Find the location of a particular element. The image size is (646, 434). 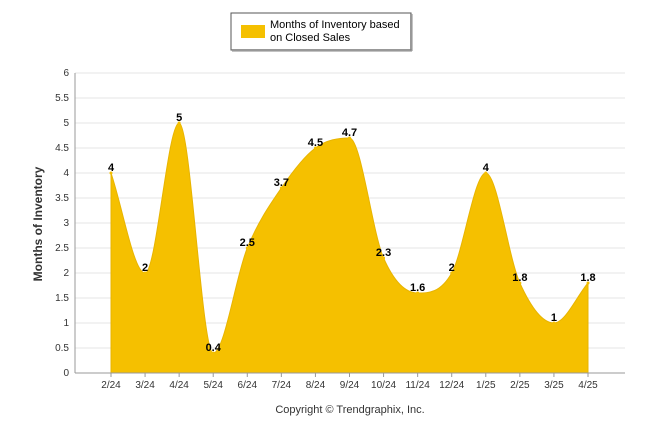

x-tick-label: 10/24 is located at coordinates (383, 385).